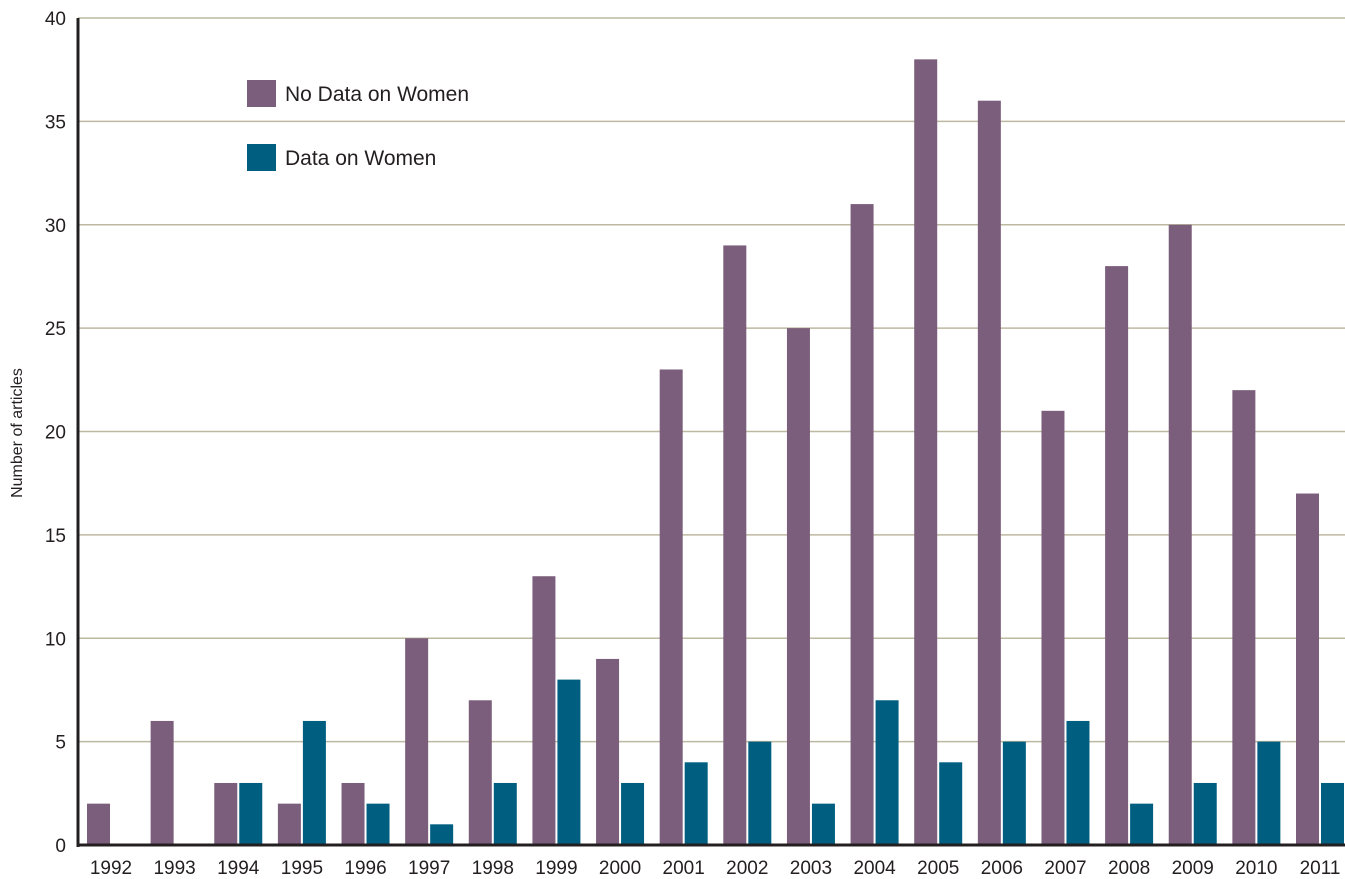 The width and height of the screenshot is (1345, 879). What do you see at coordinates (417, 741) in the screenshot?
I see `bar-no-data-on-women-1997` at bounding box center [417, 741].